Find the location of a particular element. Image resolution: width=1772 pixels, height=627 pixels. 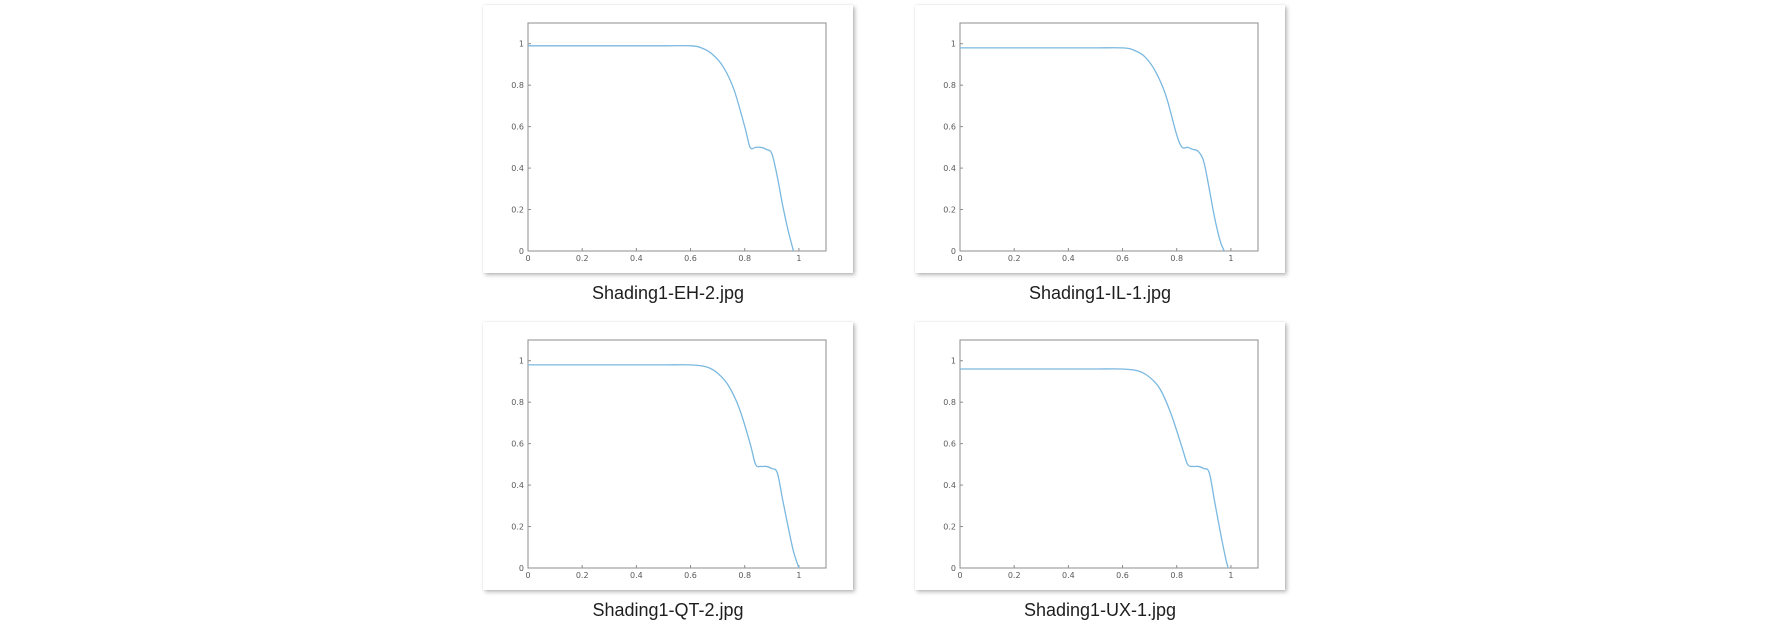

file-name-label-2: Shading1-IL-1.jpg is located at coordinates (1100, 293).